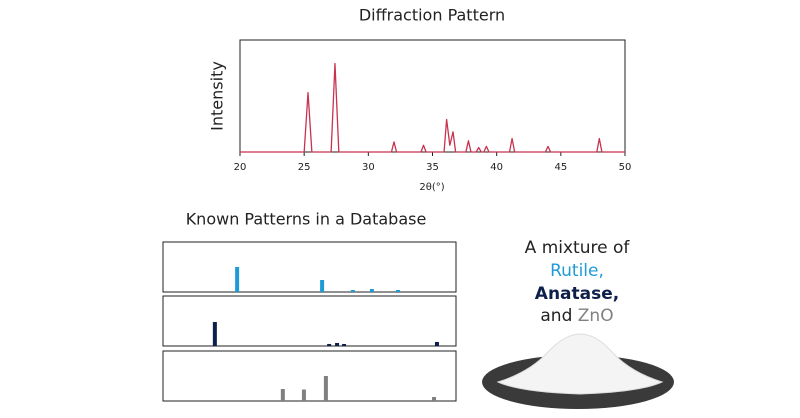  What do you see at coordinates (240, 167) in the screenshot?
I see `x-tick-label: 20` at bounding box center [240, 167].